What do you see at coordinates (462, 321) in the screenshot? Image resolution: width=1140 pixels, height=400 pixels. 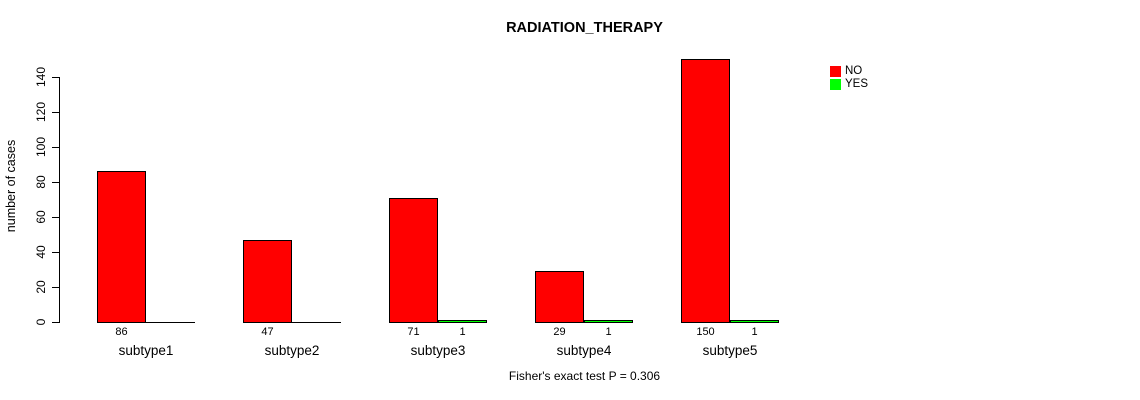 I see `bar-yes-subtype3` at bounding box center [462, 321].